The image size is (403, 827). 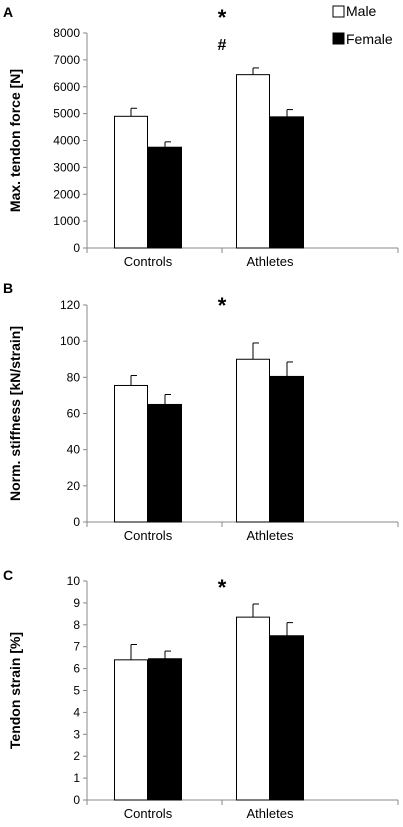 What do you see at coordinates (76, 778) in the screenshot?
I see `y-tick-label: 1` at bounding box center [76, 778].